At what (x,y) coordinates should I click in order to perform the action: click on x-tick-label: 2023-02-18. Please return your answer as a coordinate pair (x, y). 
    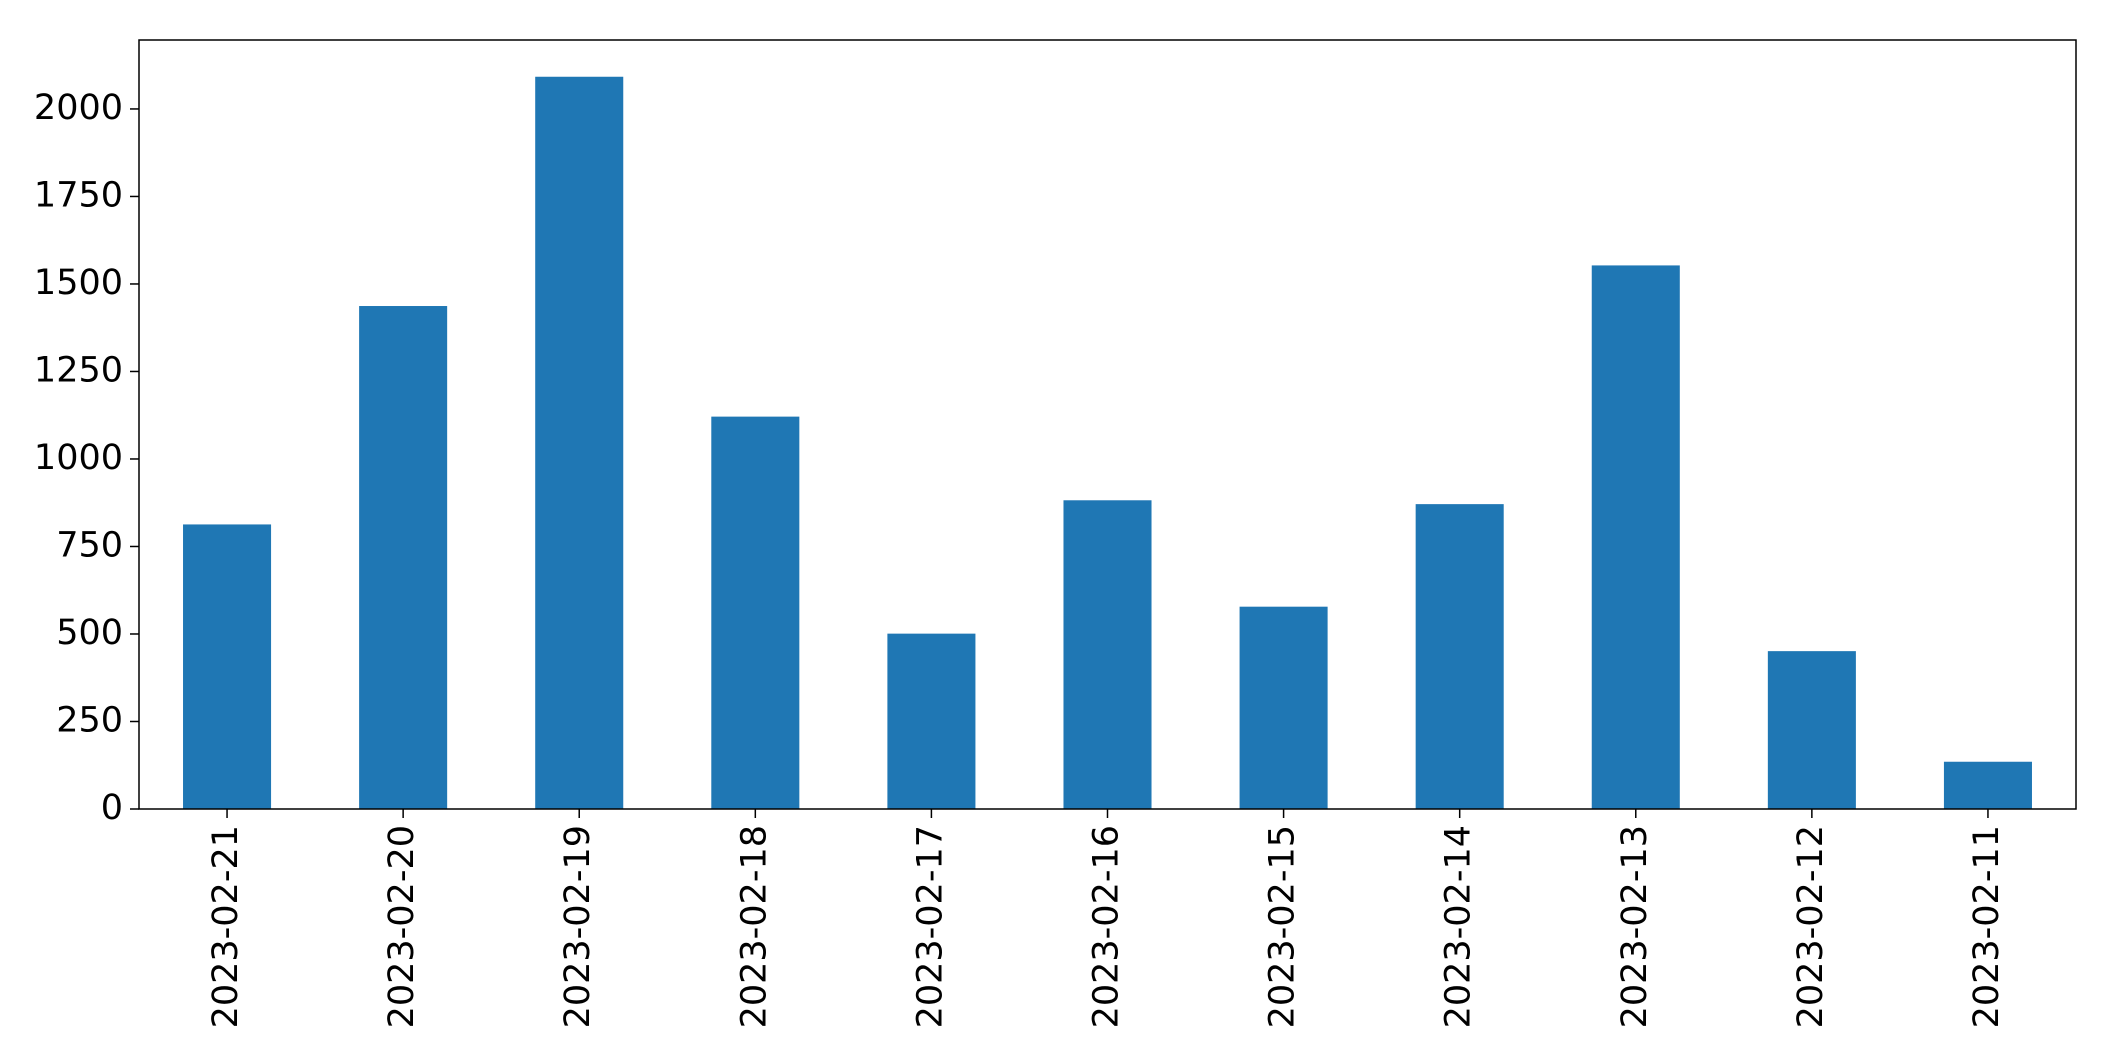
    Looking at the image, I should click on (754, 926).